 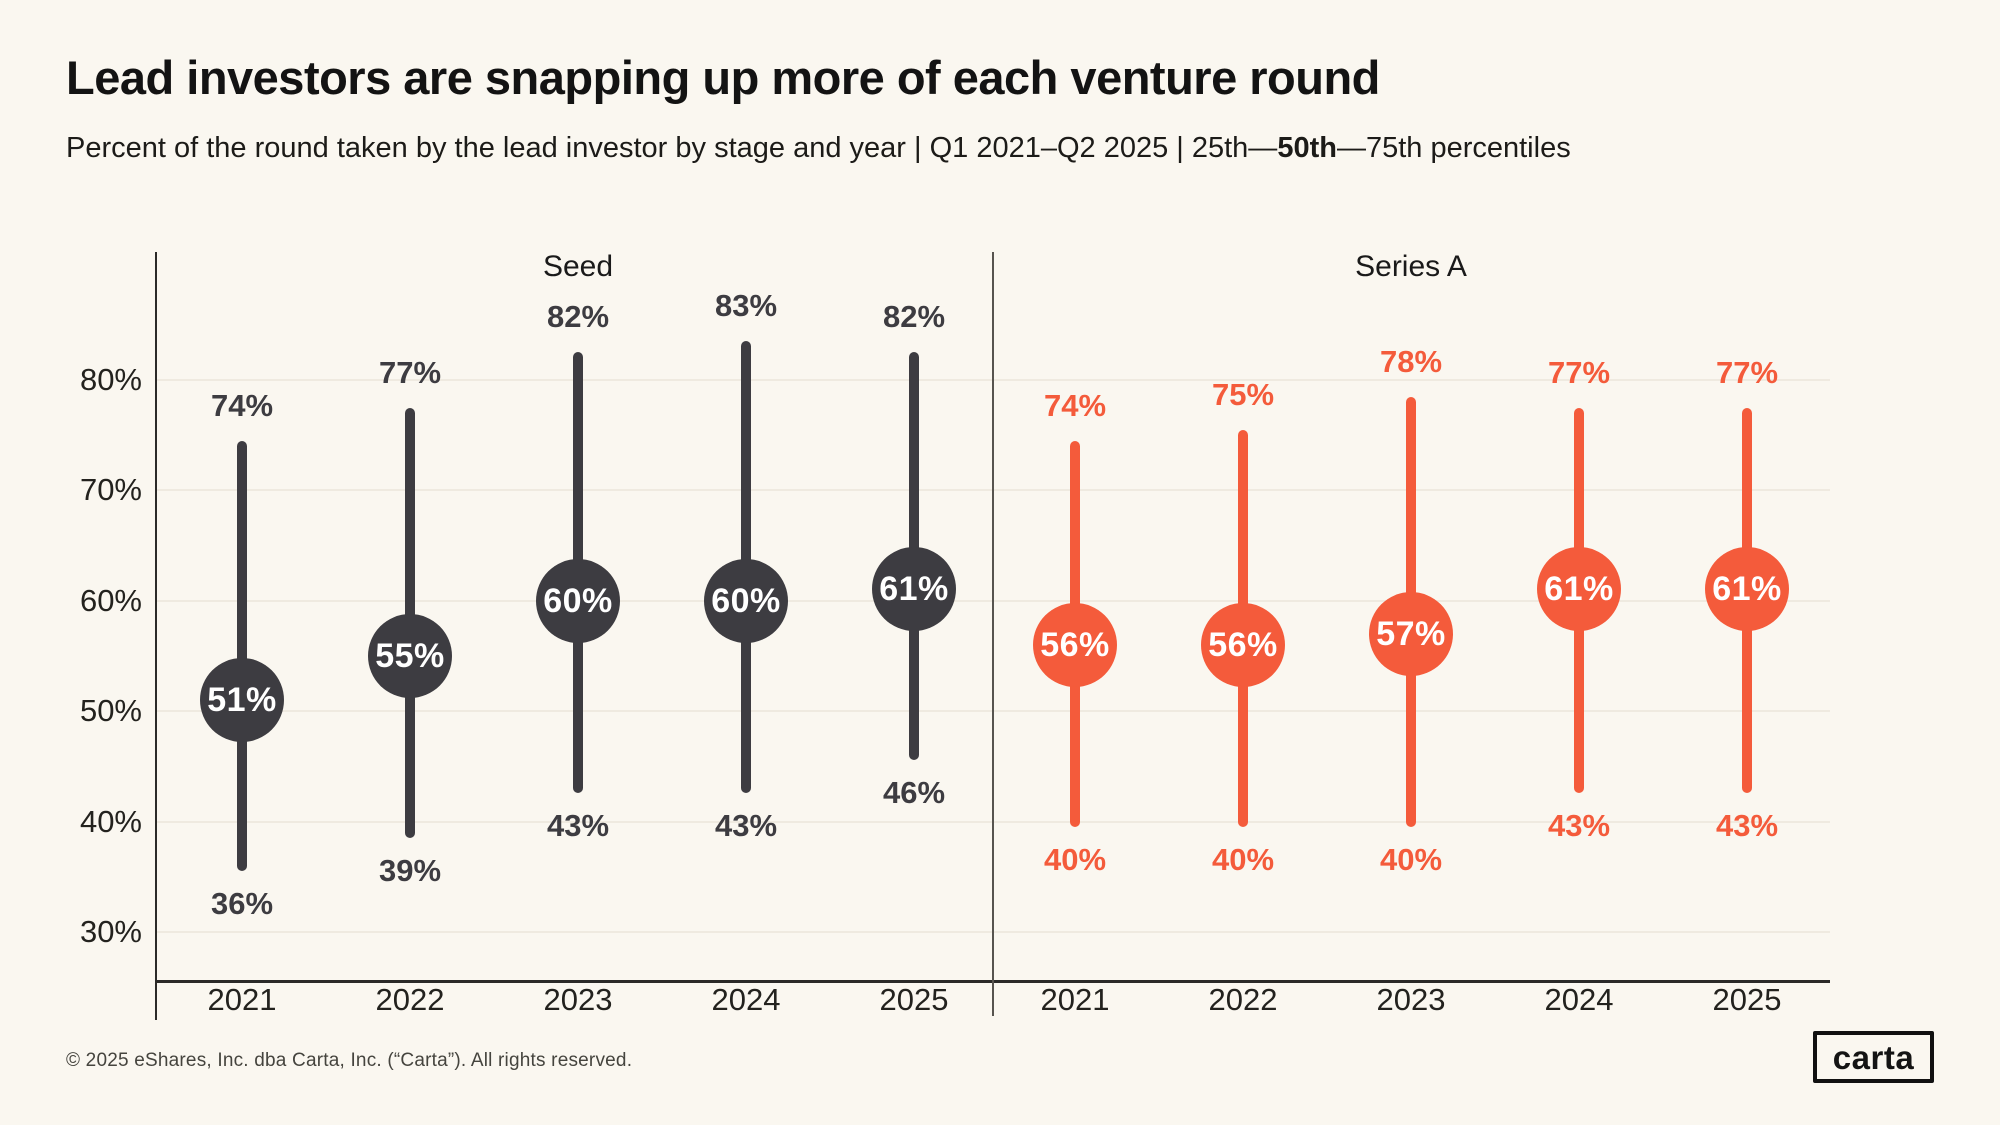 What do you see at coordinates (578, 266) in the screenshot?
I see `panel-title: Seed` at bounding box center [578, 266].